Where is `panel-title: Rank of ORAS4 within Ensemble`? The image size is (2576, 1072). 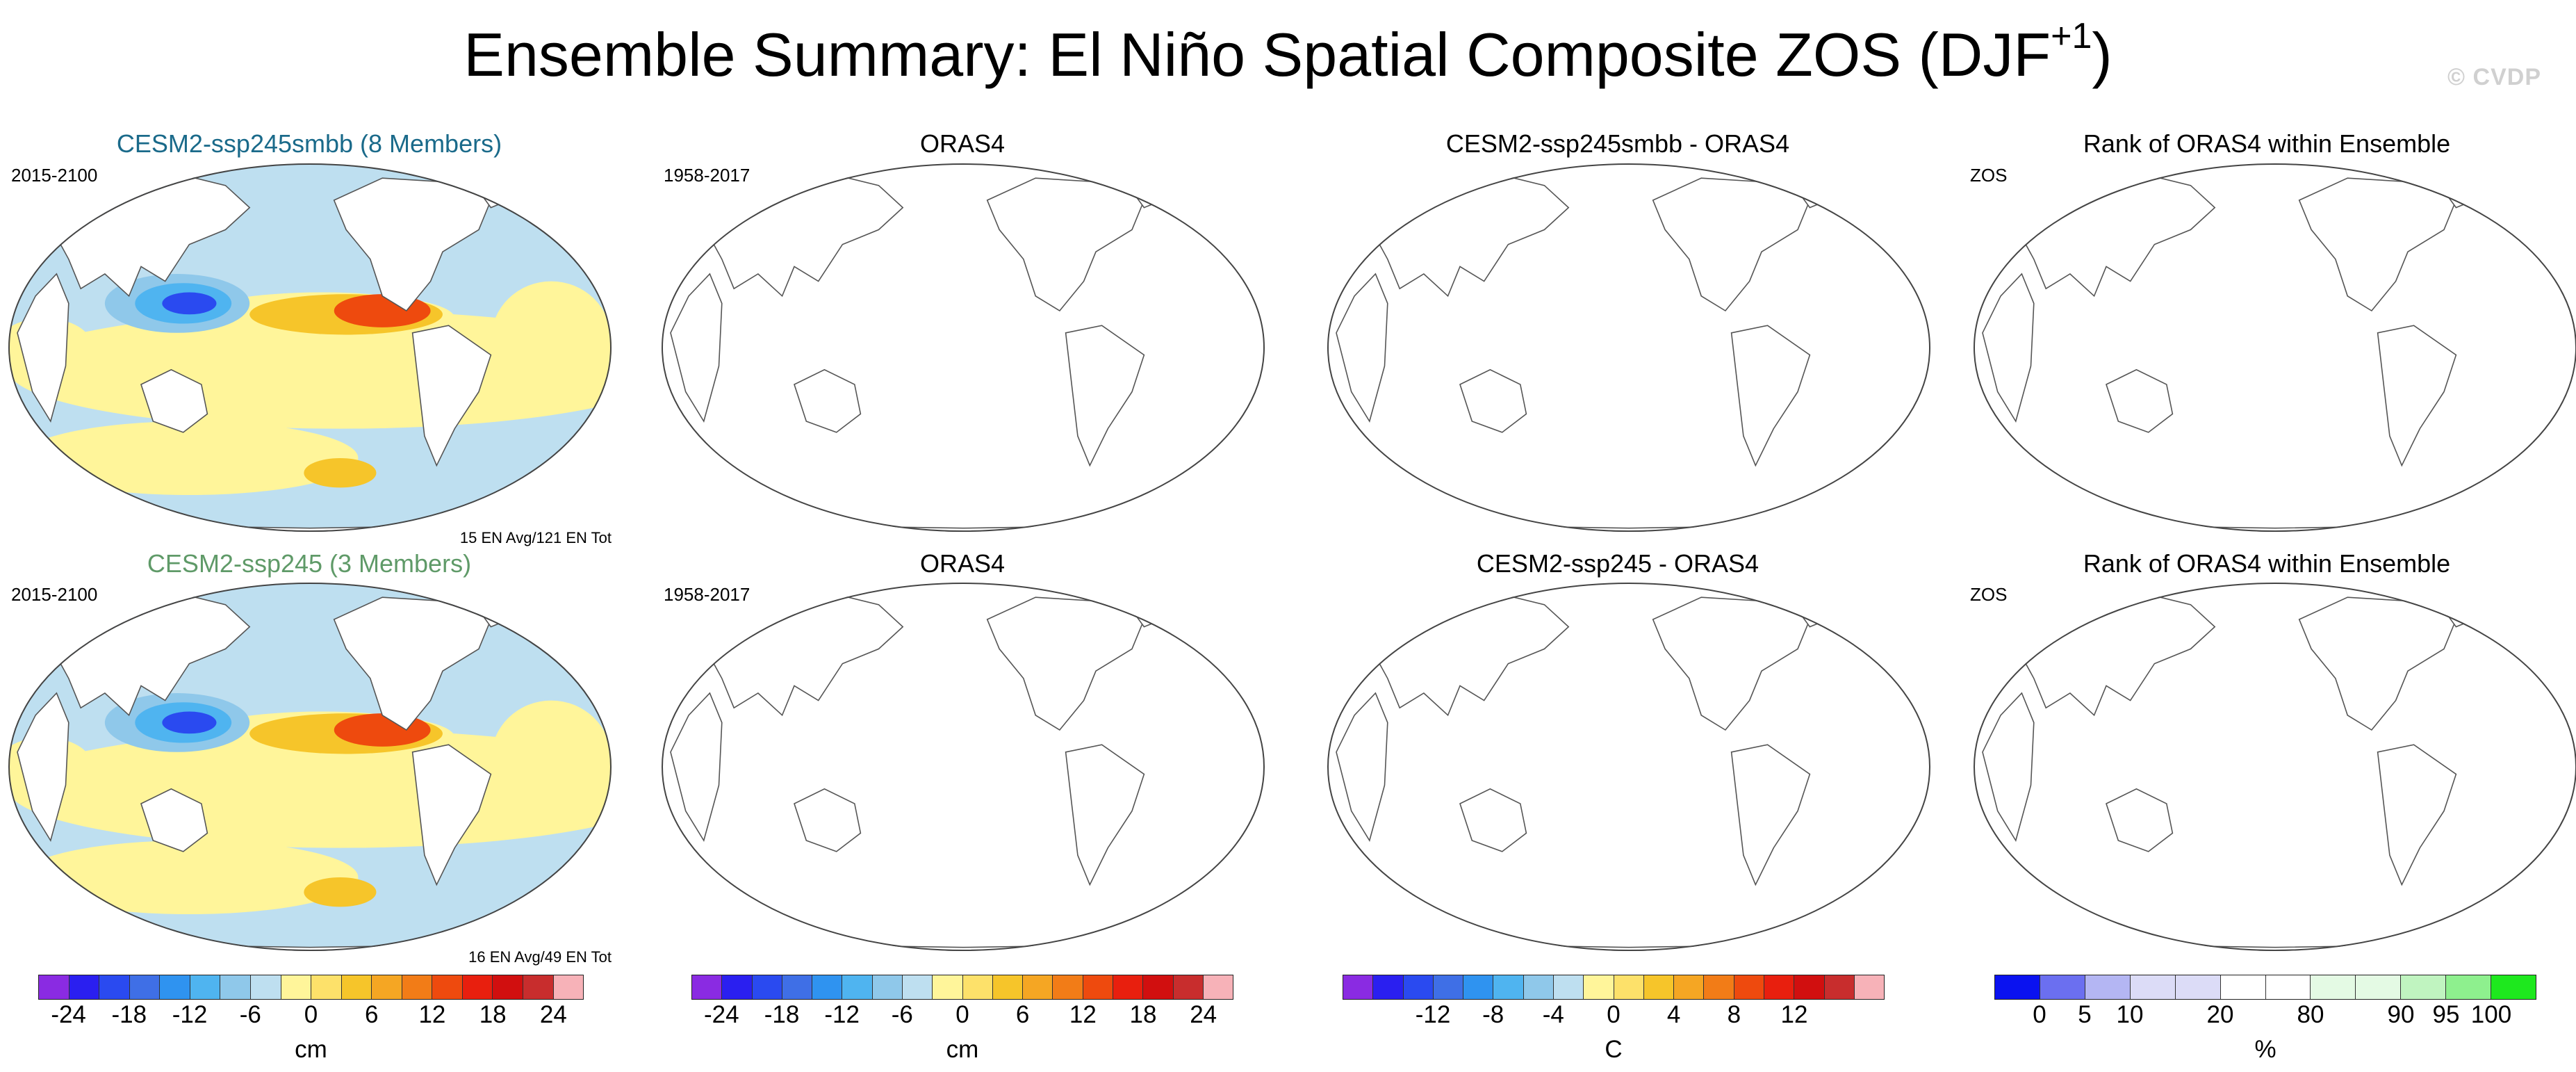 panel-title: Rank of ORAS4 within Ensemble is located at coordinates (2267, 143).